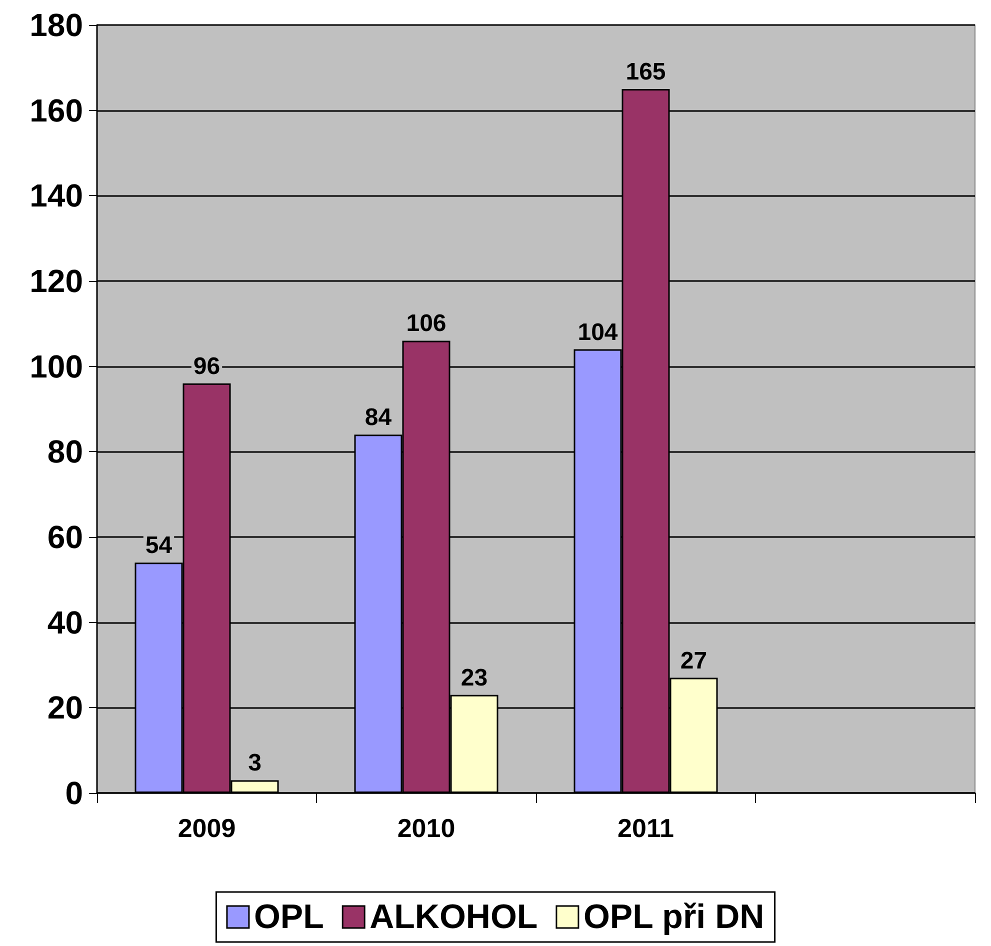  Describe the element at coordinates (694, 660) in the screenshot. I see `data-label: 27` at that location.